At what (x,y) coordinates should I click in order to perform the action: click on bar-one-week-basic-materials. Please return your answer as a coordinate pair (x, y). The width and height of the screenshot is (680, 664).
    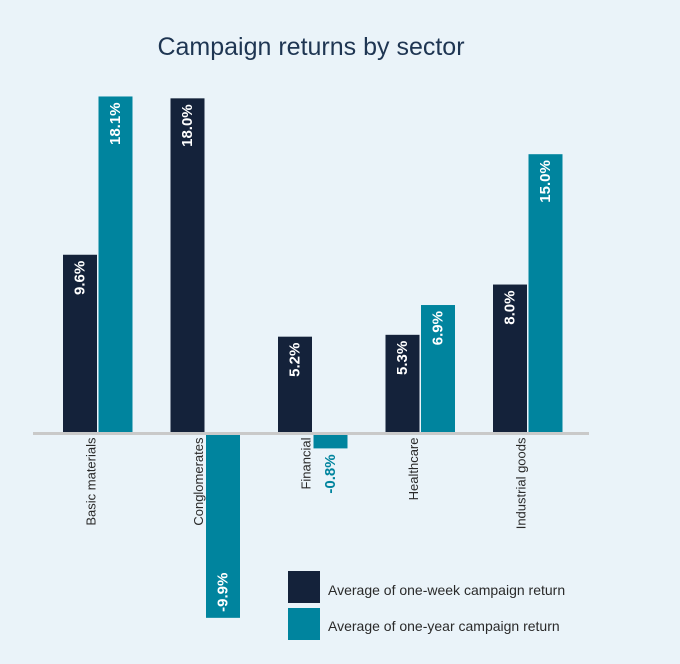
    Looking at the image, I should click on (80, 344).